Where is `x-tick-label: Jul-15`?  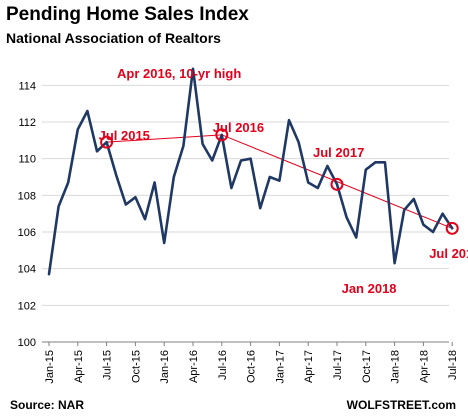 x-tick-label: Jul-15 is located at coordinates (108, 365).